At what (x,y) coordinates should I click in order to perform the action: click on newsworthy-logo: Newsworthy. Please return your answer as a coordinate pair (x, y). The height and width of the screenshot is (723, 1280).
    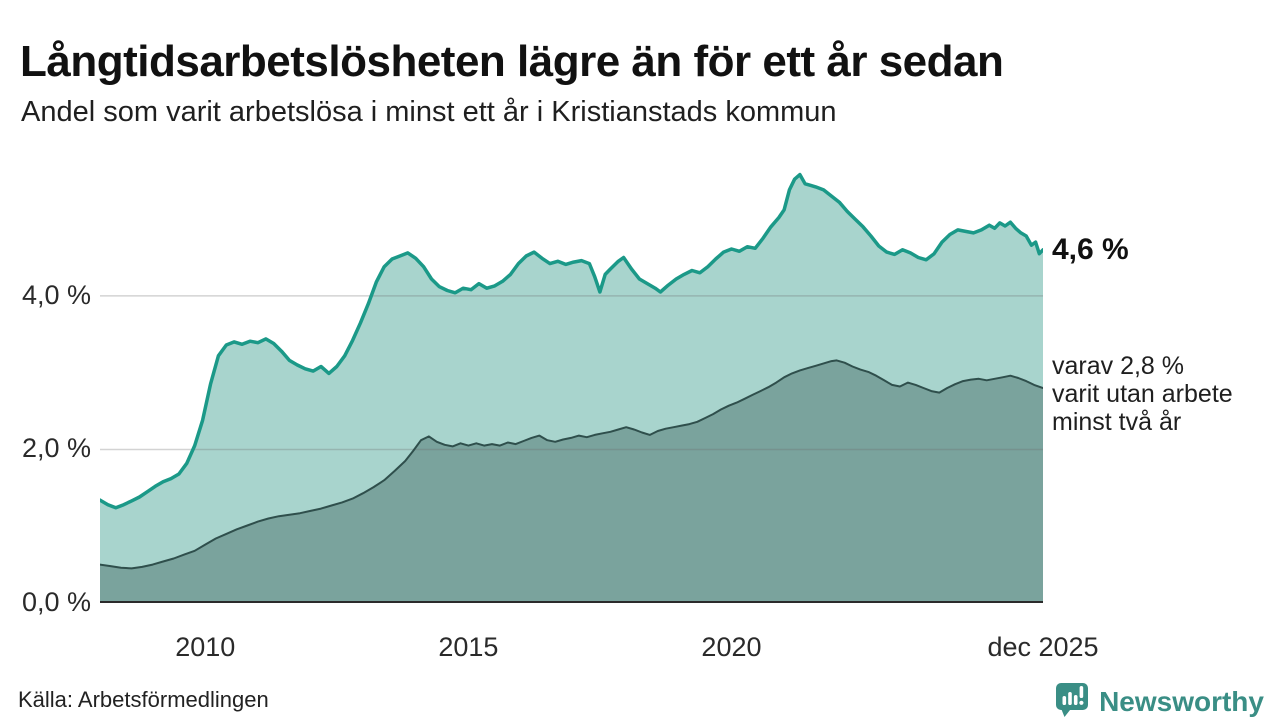
    Looking at the image, I should click on (1158, 701).